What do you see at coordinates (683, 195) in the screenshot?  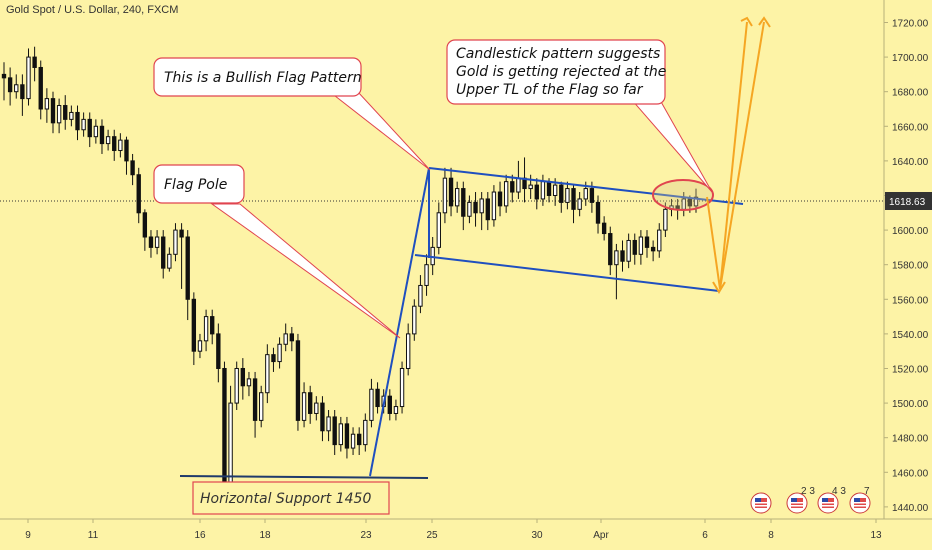 I see `rejection-ellipse` at bounding box center [683, 195].